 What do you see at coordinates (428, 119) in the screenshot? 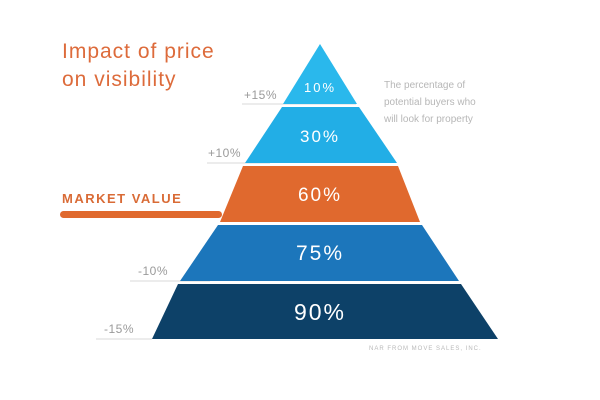
I see `caption-line-3: will look for property` at bounding box center [428, 119].